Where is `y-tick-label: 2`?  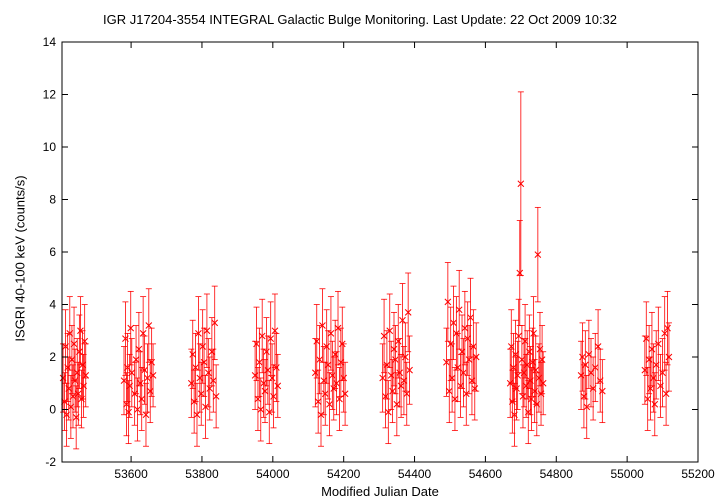 y-tick-label: 2 is located at coordinates (52, 357).